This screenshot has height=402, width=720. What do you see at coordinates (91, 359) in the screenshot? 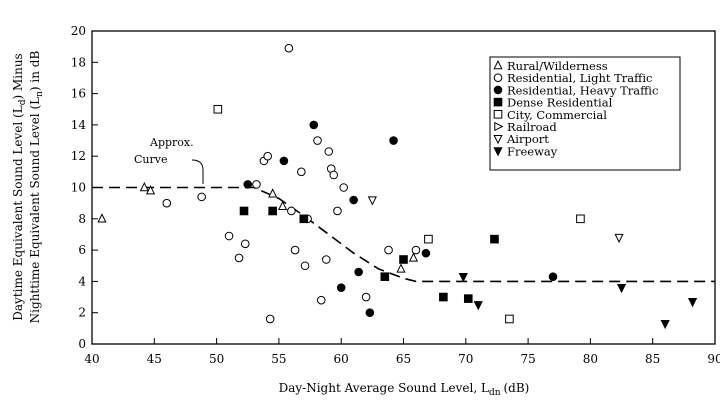
I see `x-tick-label: 40` at bounding box center [91, 359].